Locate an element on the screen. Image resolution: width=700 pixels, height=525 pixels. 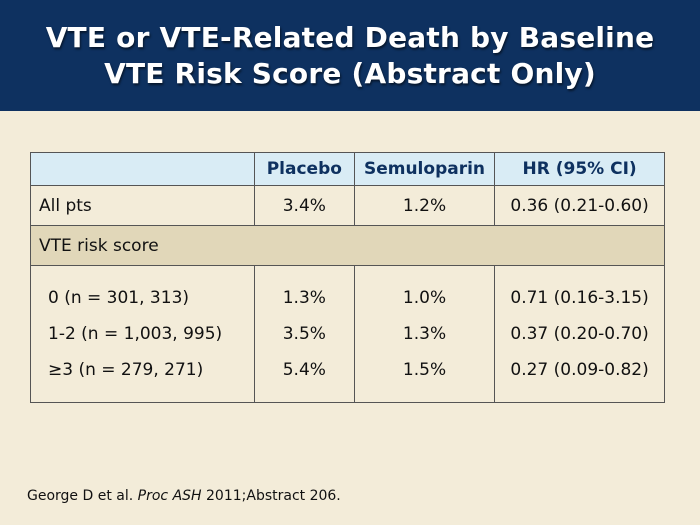
subgroup-placebo: 3.5% is located at coordinates (304, 334).